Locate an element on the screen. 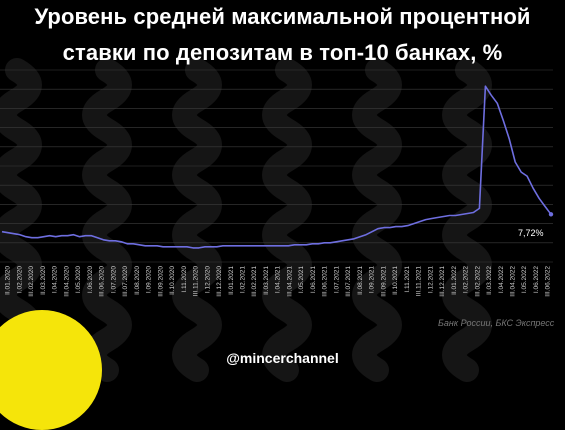  x-tick-label: III.07.2021 is located at coordinates (348, 281).